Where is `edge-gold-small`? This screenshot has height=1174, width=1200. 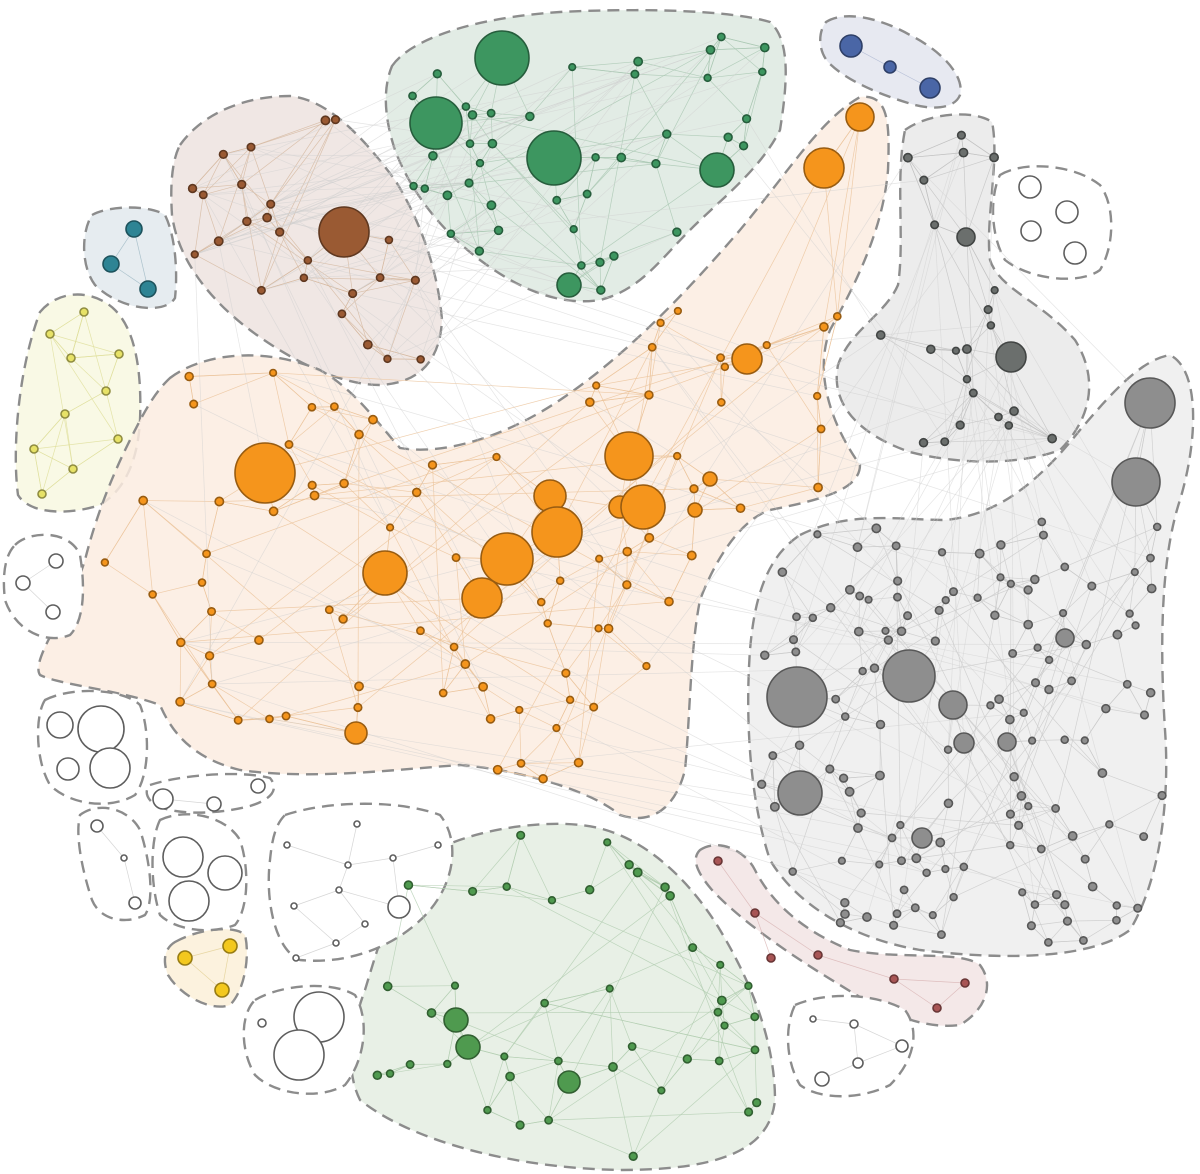
edge-gold-small is located at coordinates (203, 974).